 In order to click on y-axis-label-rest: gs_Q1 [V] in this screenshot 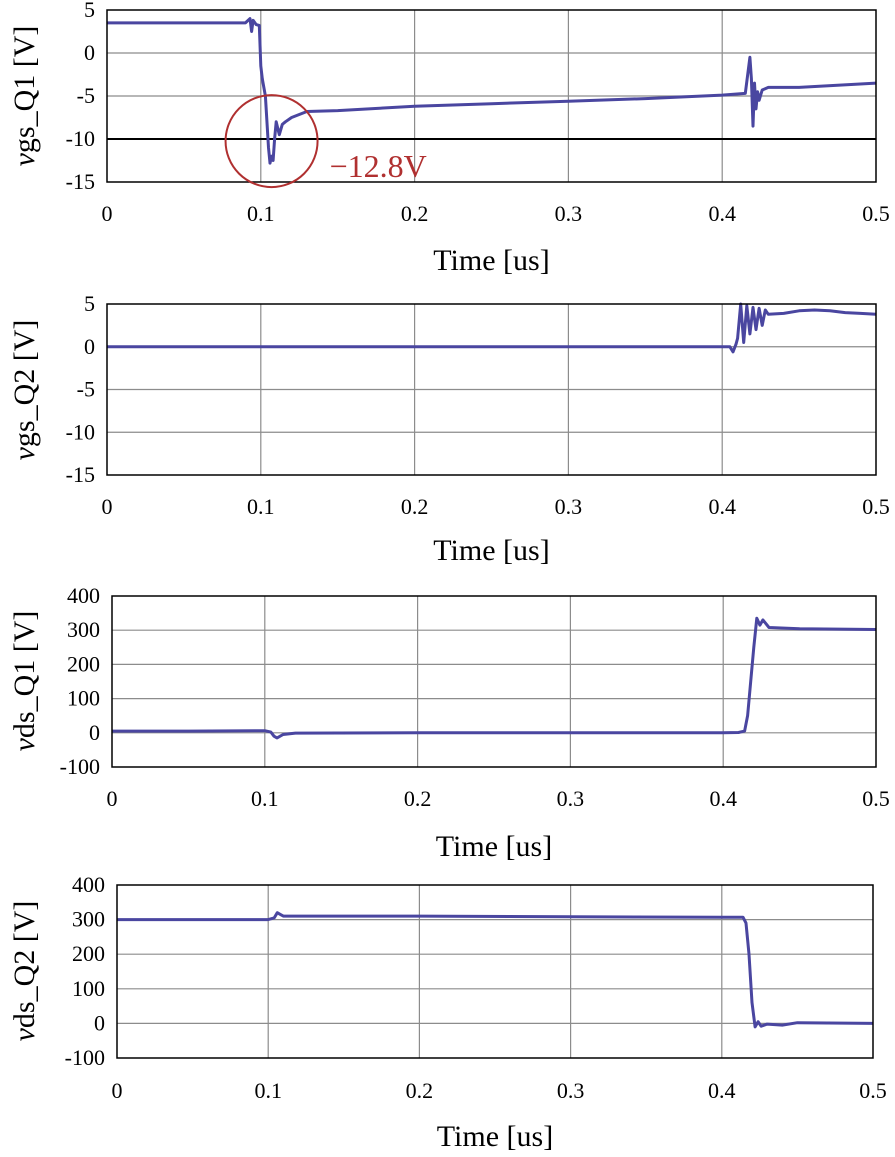, I will do `click(24, 90)`.